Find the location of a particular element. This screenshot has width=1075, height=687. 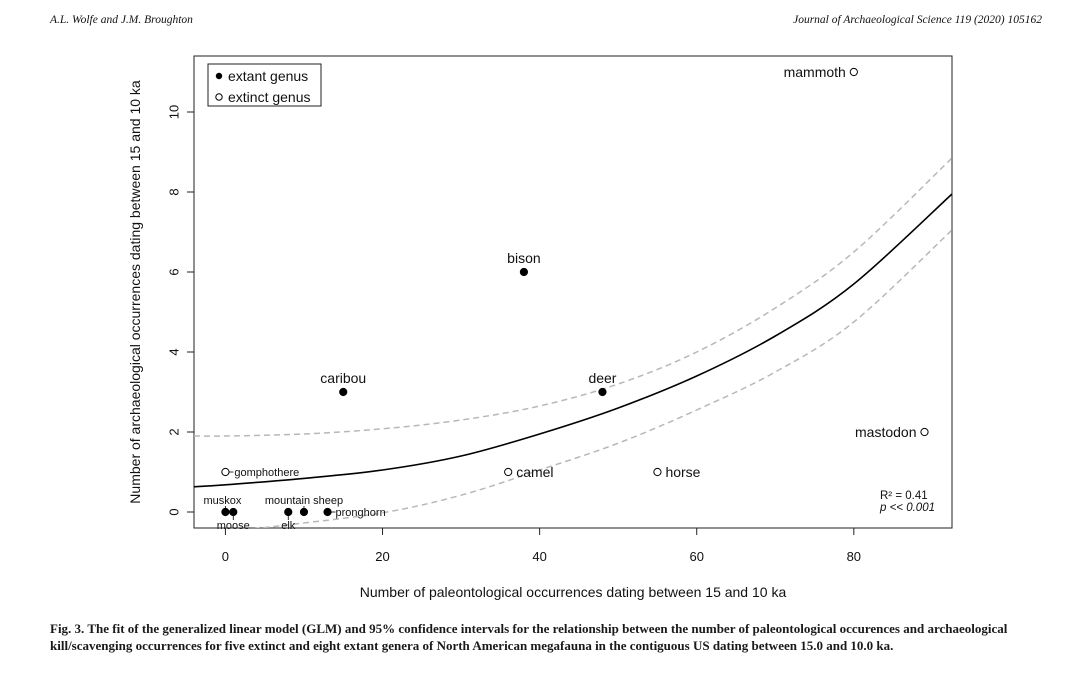

x-tick-label: 60 is located at coordinates (696, 556).